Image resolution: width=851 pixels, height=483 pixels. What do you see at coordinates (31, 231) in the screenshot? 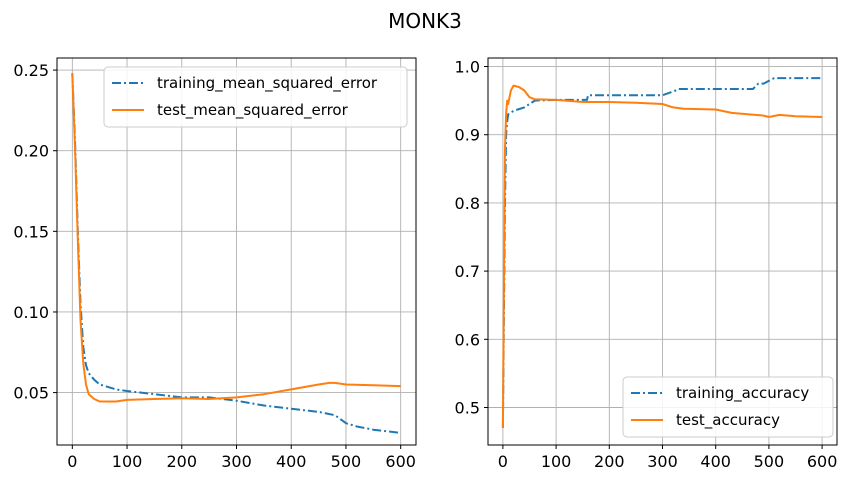
I see `y-tick-label: 0.15` at bounding box center [31, 231].